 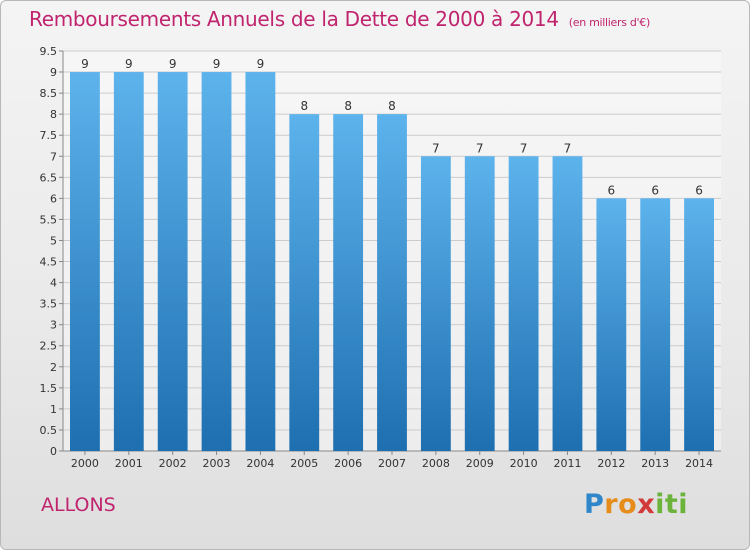 I want to click on x-tick-label: 2013, so click(x=655, y=463).